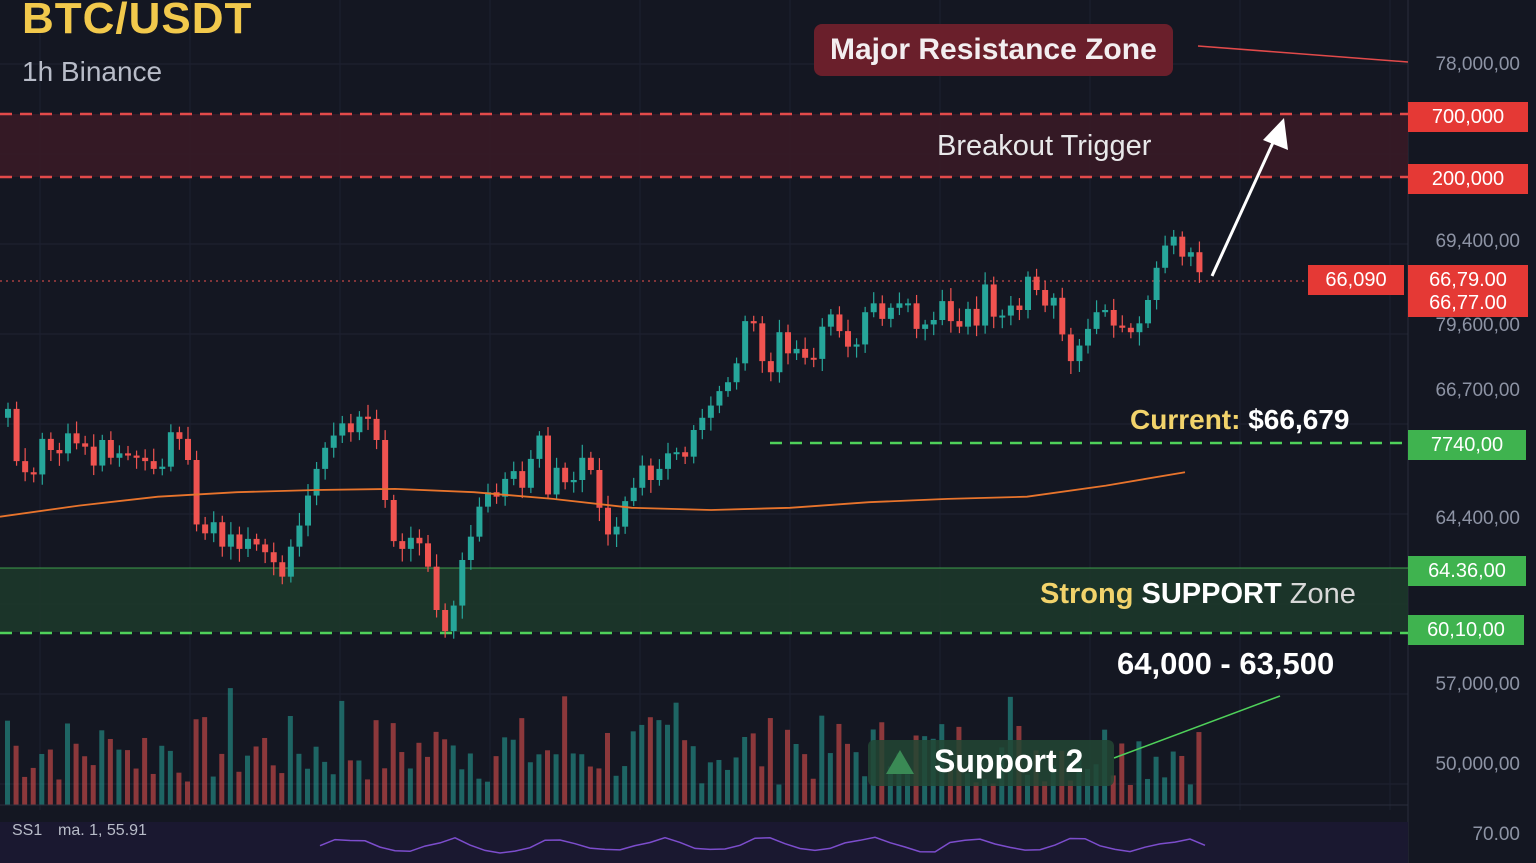 The height and width of the screenshot is (863, 1536). Describe the element at coordinates (704, 145) in the screenshot. I see `resistance-zone` at that location.